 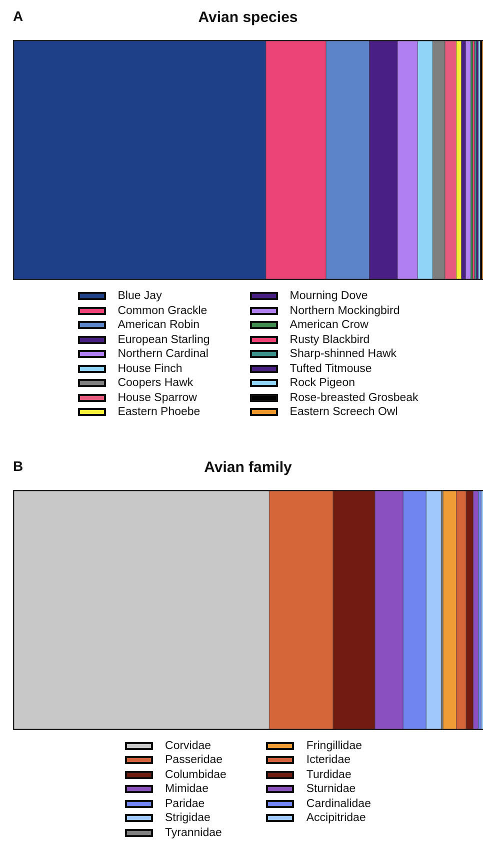 I want to click on text: B, so click(x=18, y=466).